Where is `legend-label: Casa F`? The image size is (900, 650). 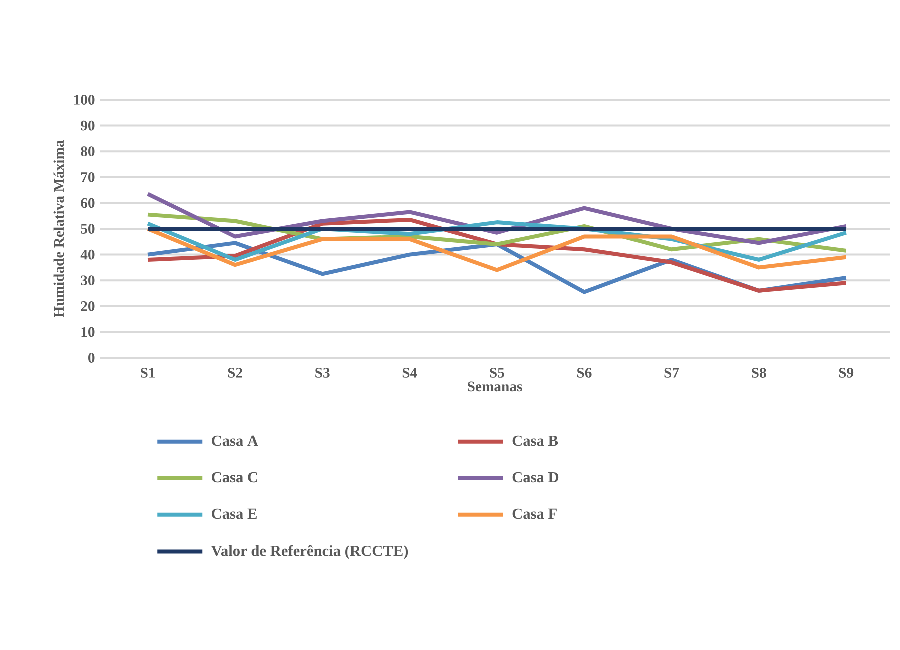 legend-label: Casa F is located at coordinates (534, 514).